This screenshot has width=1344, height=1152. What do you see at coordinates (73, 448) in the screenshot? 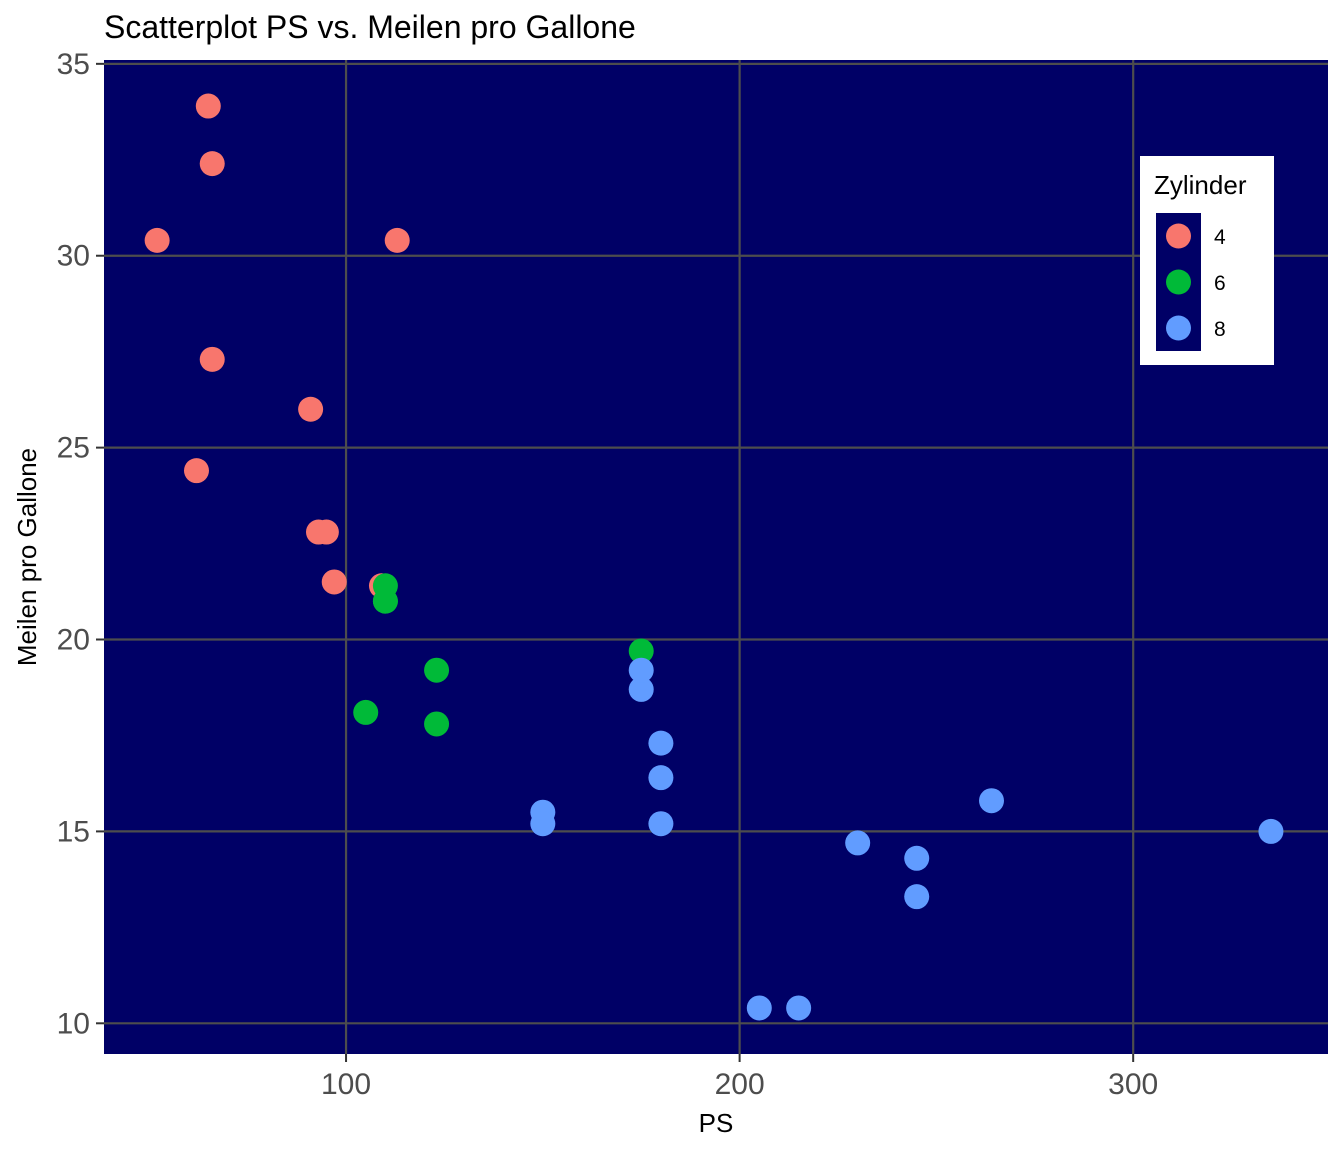
I see `y-tick-label: 25` at bounding box center [73, 448].